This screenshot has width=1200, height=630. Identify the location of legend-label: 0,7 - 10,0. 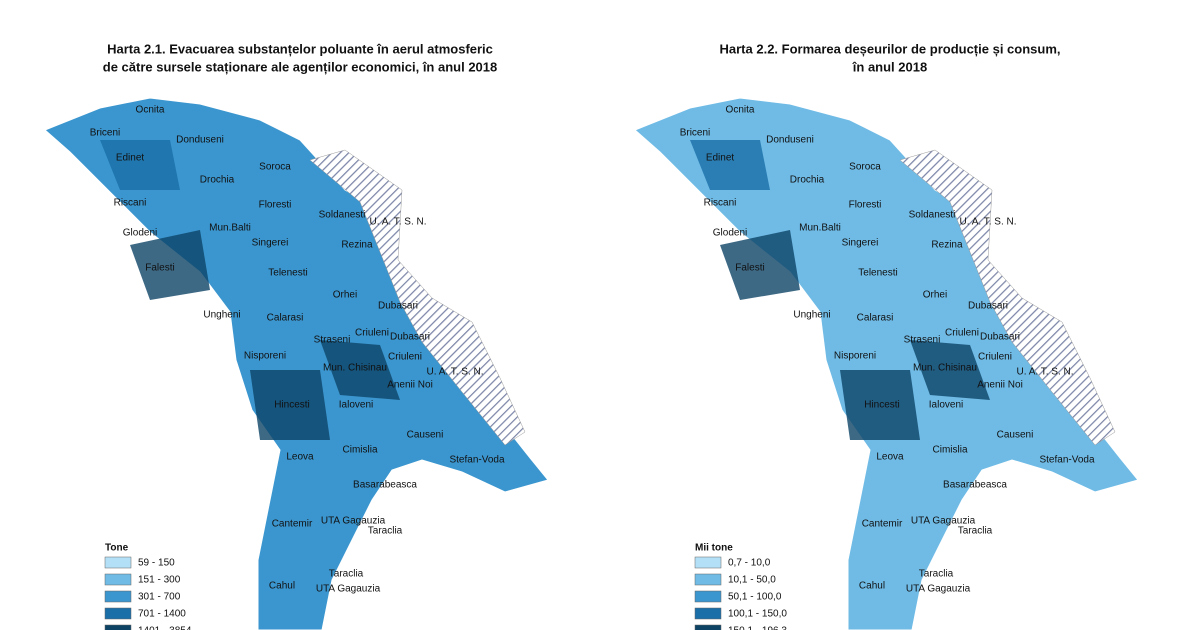
(749, 563).